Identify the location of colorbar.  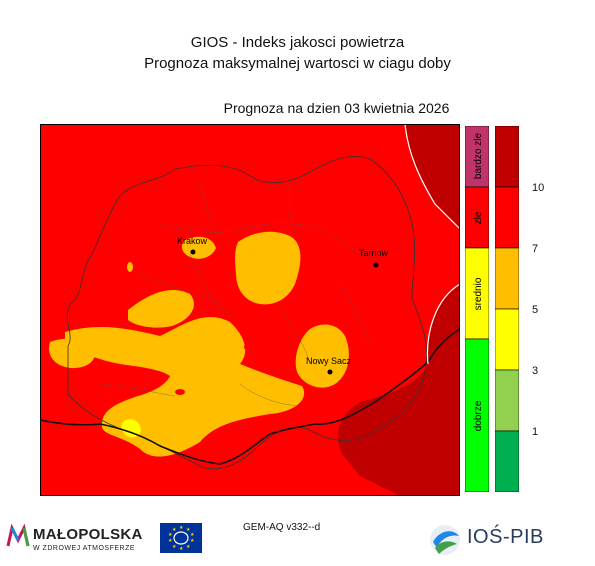
(507, 309).